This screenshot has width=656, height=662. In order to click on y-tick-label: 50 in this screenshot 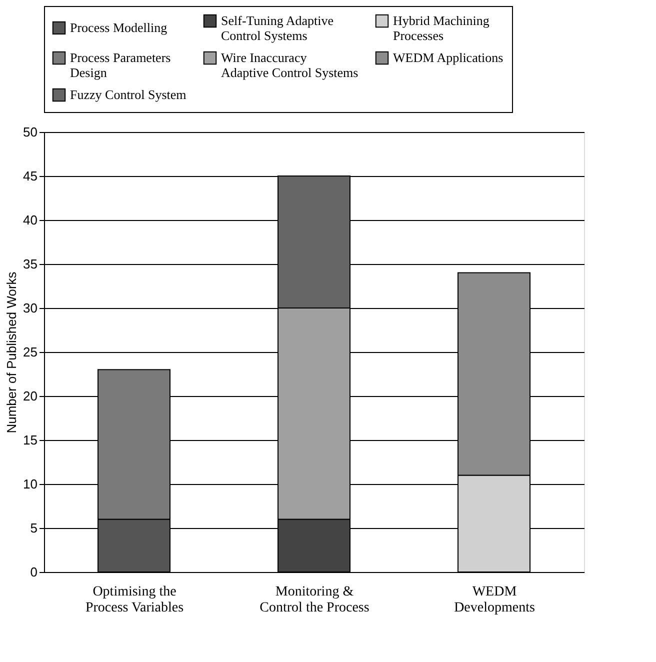, I will do `click(30, 132)`.